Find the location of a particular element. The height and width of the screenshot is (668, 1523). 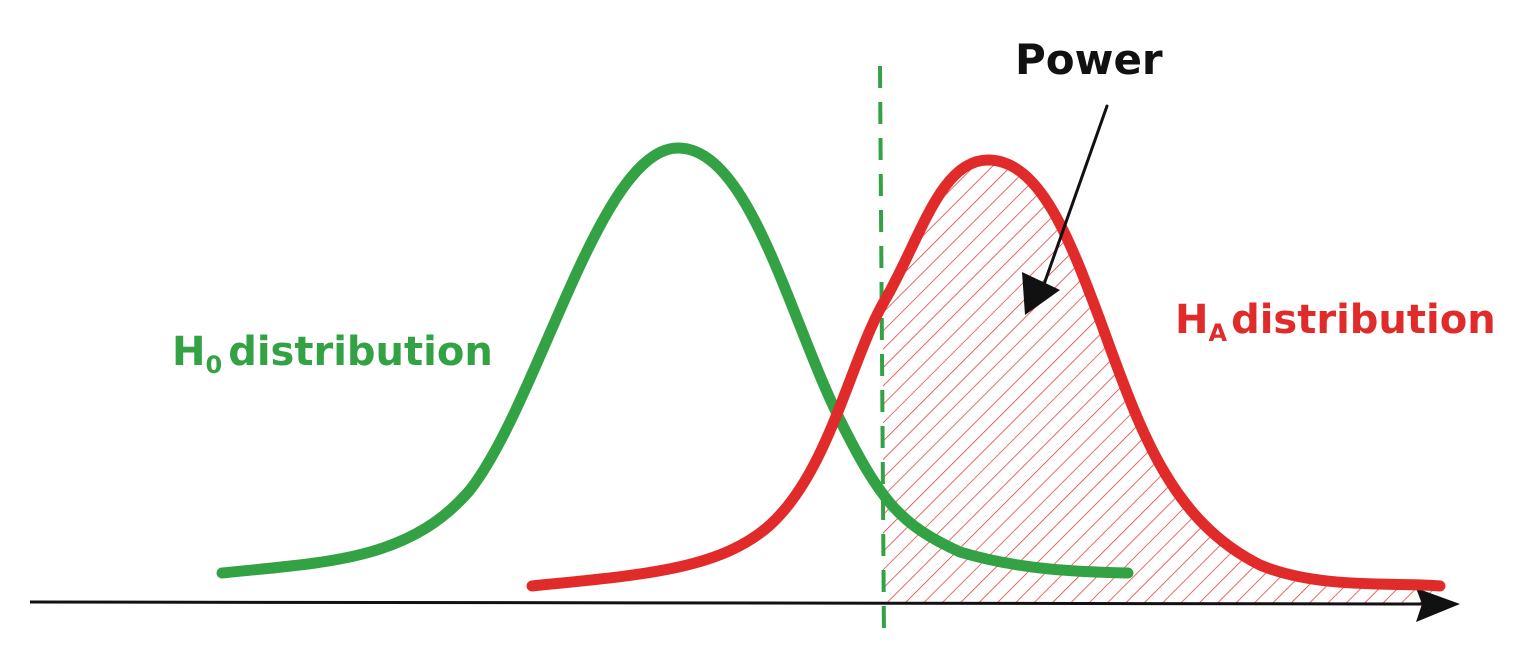

ha-text: distribution is located at coordinates (1363, 320).